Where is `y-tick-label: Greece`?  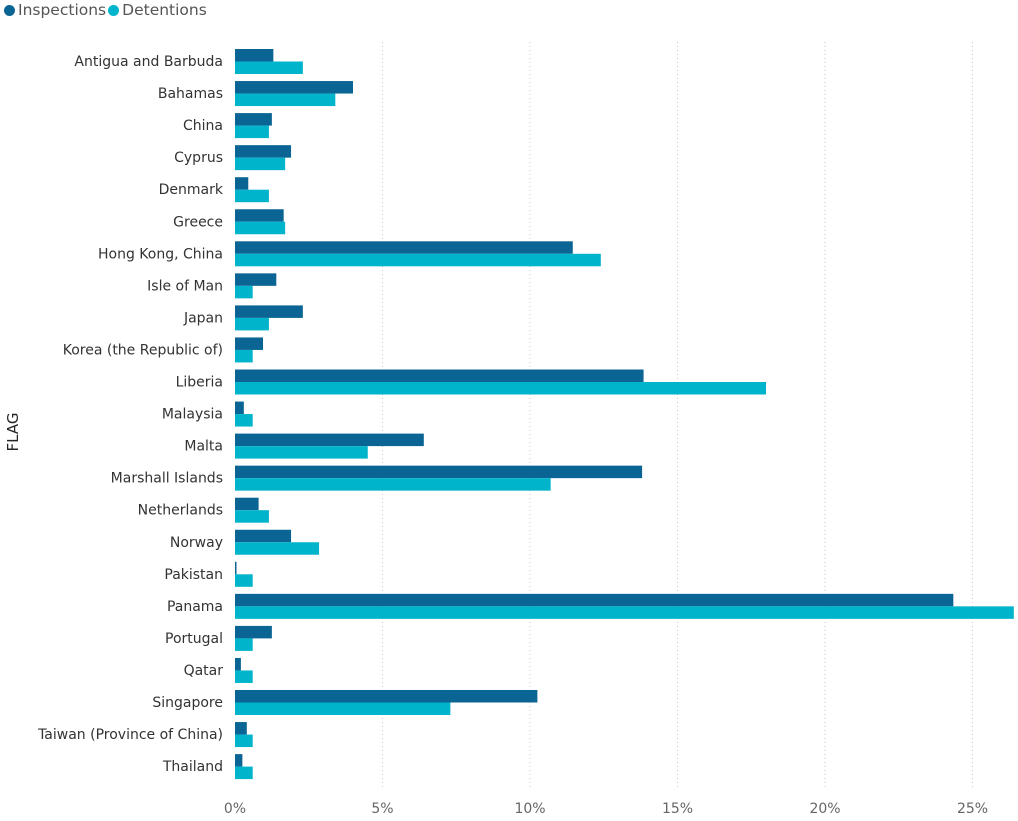
y-tick-label: Greece is located at coordinates (198, 222).